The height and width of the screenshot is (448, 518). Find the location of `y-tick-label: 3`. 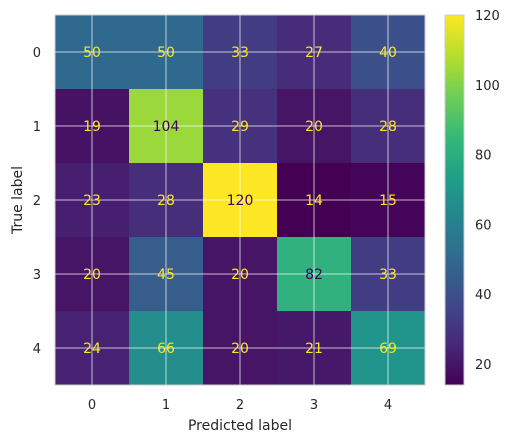

y-tick-label: 3 is located at coordinates (37, 275).